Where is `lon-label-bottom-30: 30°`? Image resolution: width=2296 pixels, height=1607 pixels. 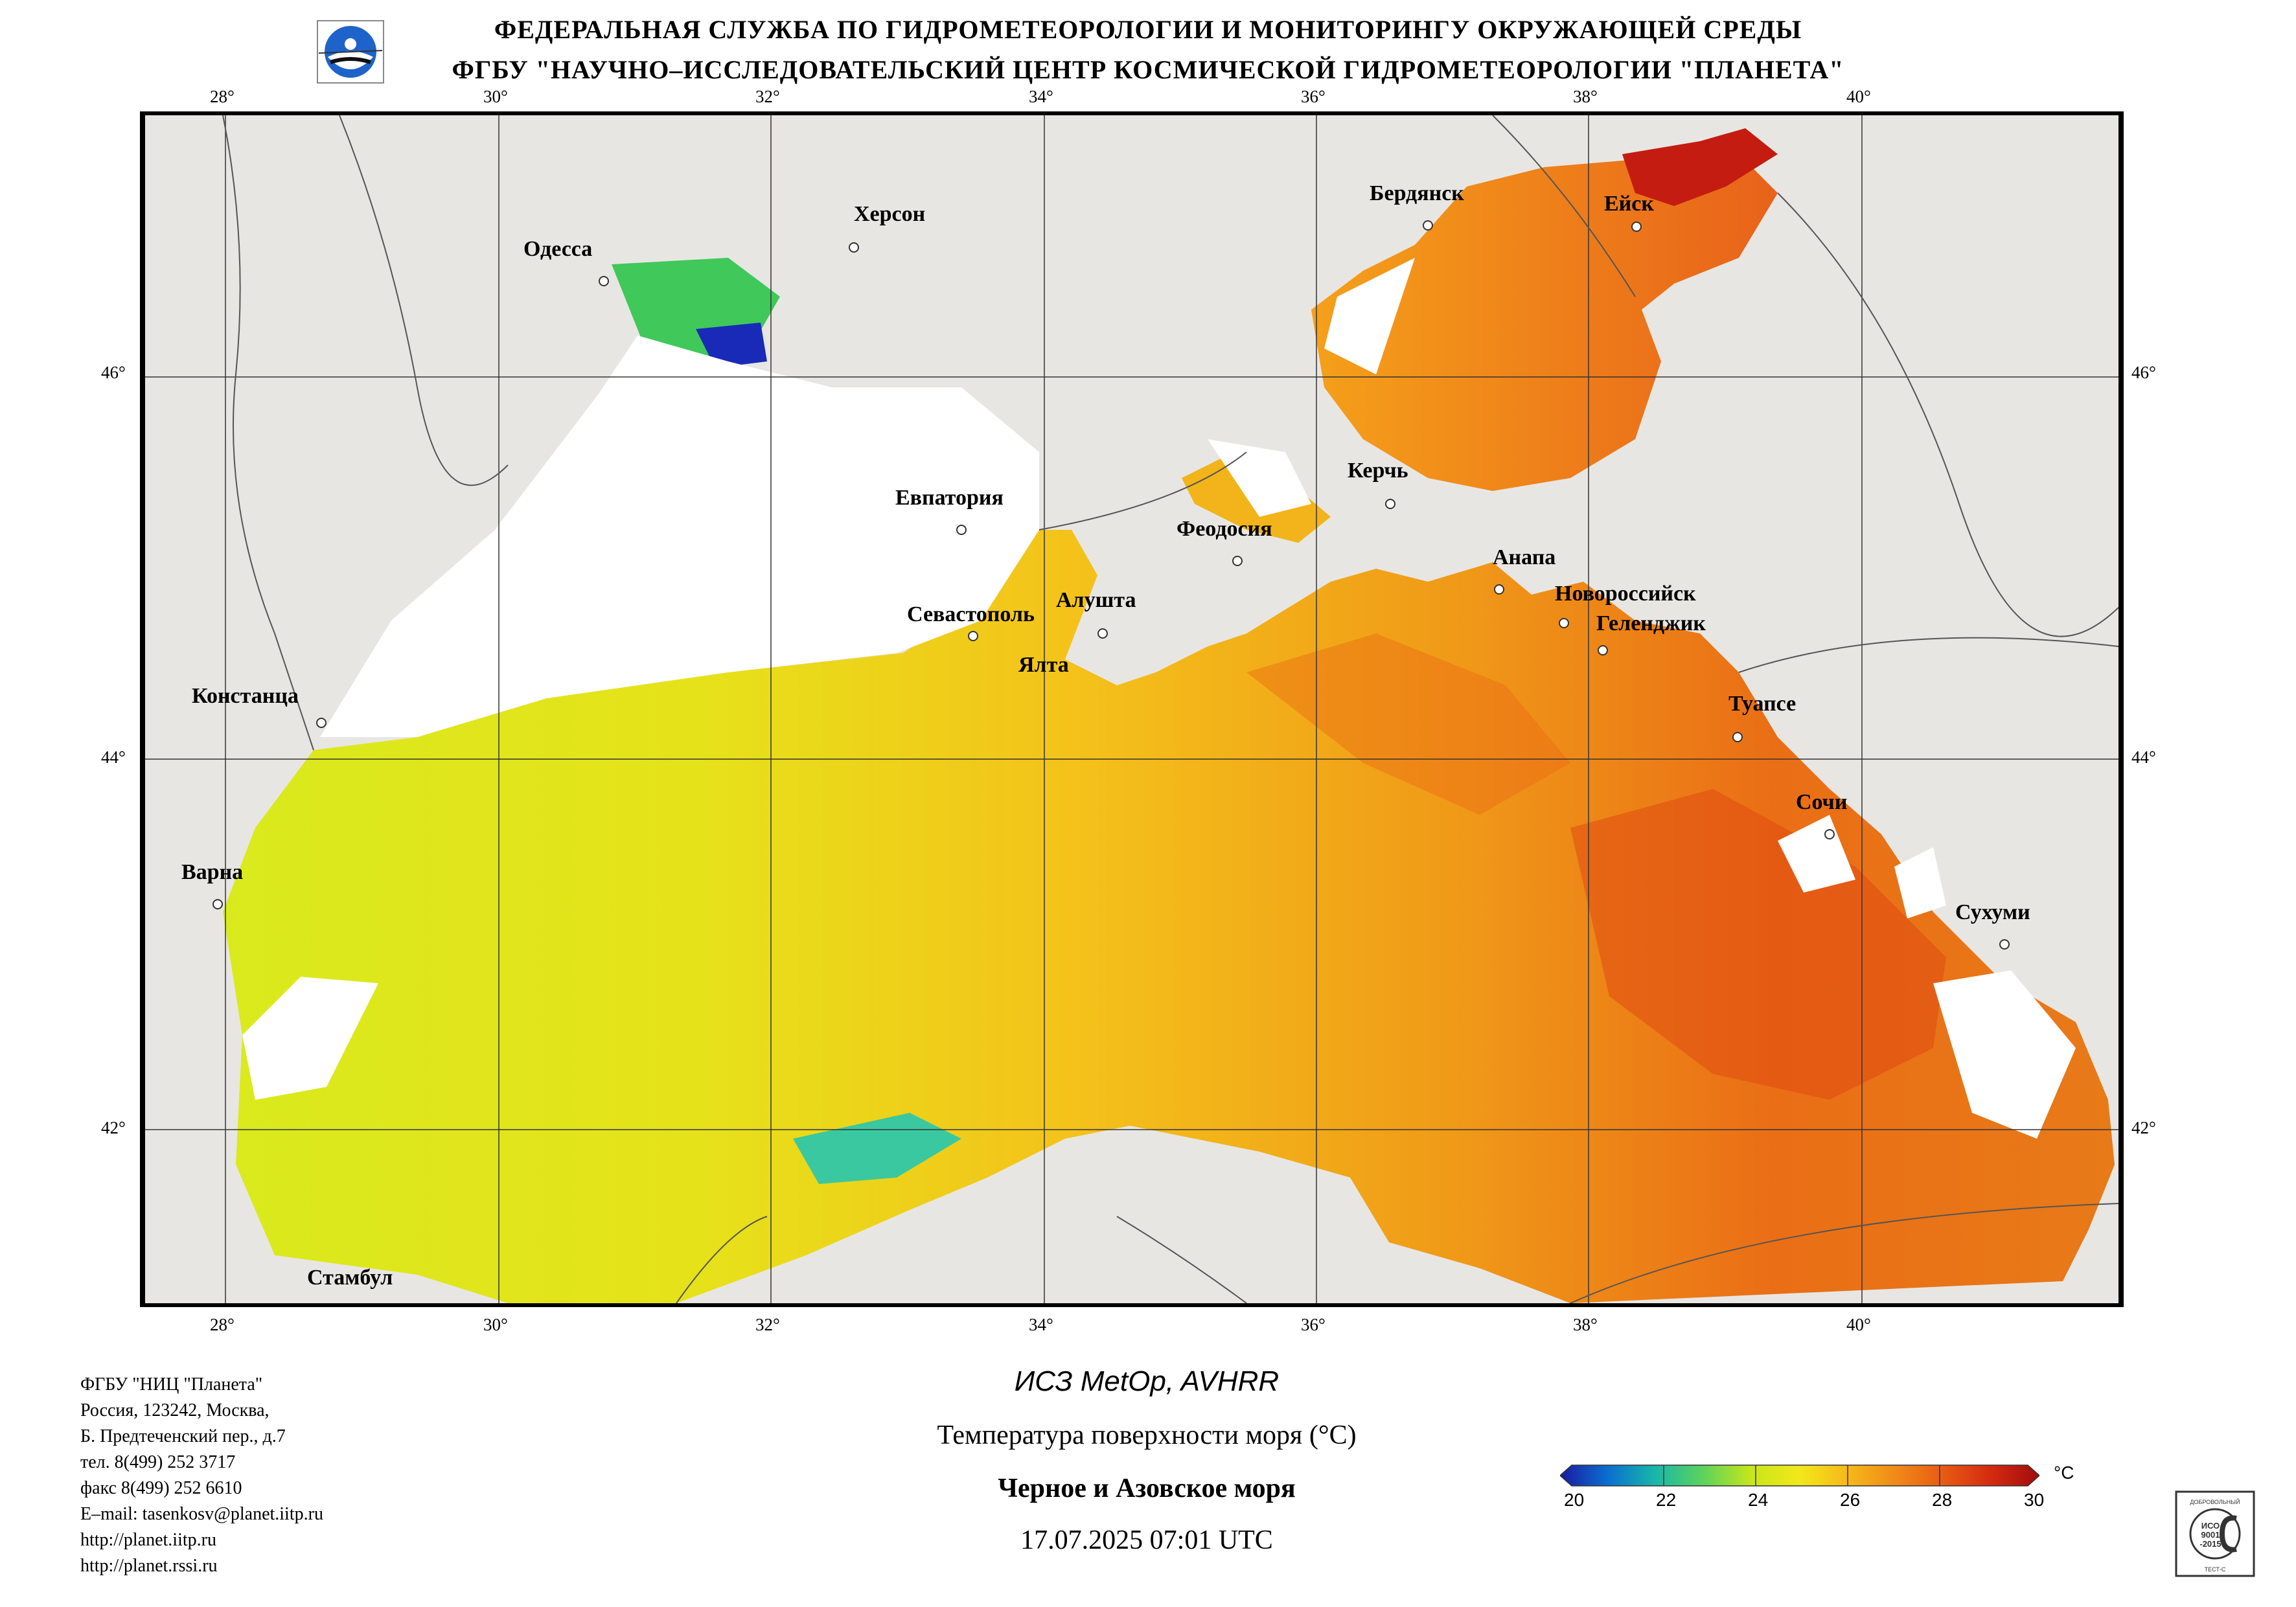
lon-label-bottom-30: 30° is located at coordinates (495, 1324).